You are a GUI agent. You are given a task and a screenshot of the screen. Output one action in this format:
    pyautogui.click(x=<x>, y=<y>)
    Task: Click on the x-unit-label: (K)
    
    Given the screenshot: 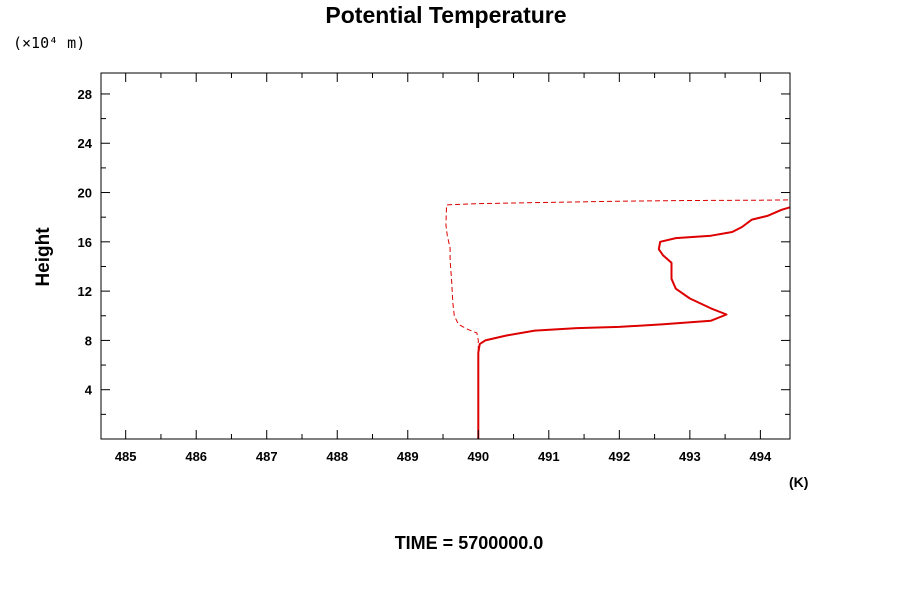 What is the action you would take?
    pyautogui.click(x=798, y=482)
    